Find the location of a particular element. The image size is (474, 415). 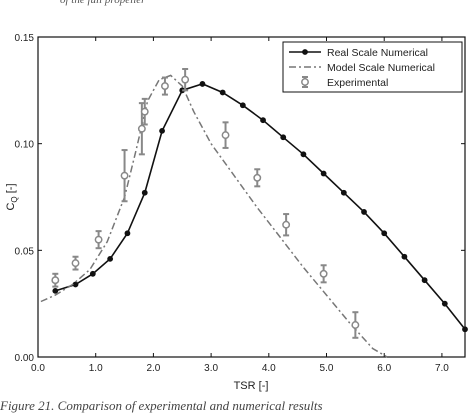

x-tick-label: 1.0 is located at coordinates (96, 368).